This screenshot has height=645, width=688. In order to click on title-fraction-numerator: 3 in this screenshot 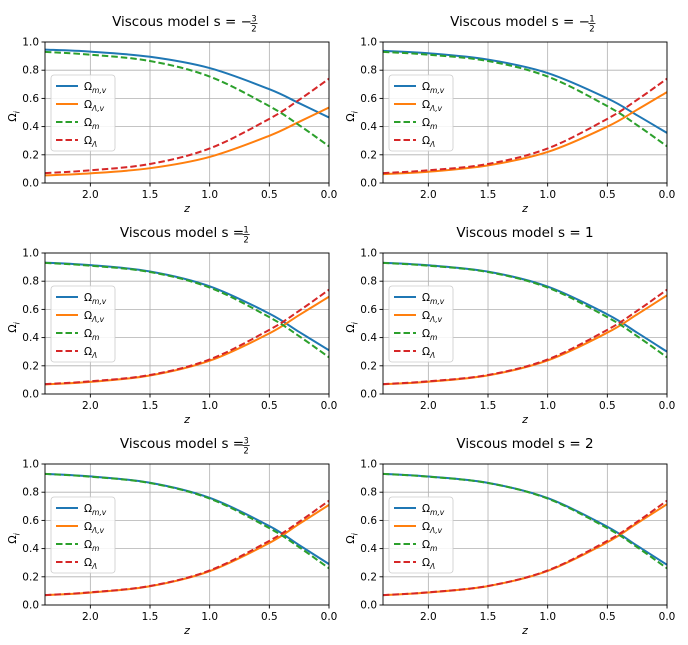, I will do `click(253, 20)`.